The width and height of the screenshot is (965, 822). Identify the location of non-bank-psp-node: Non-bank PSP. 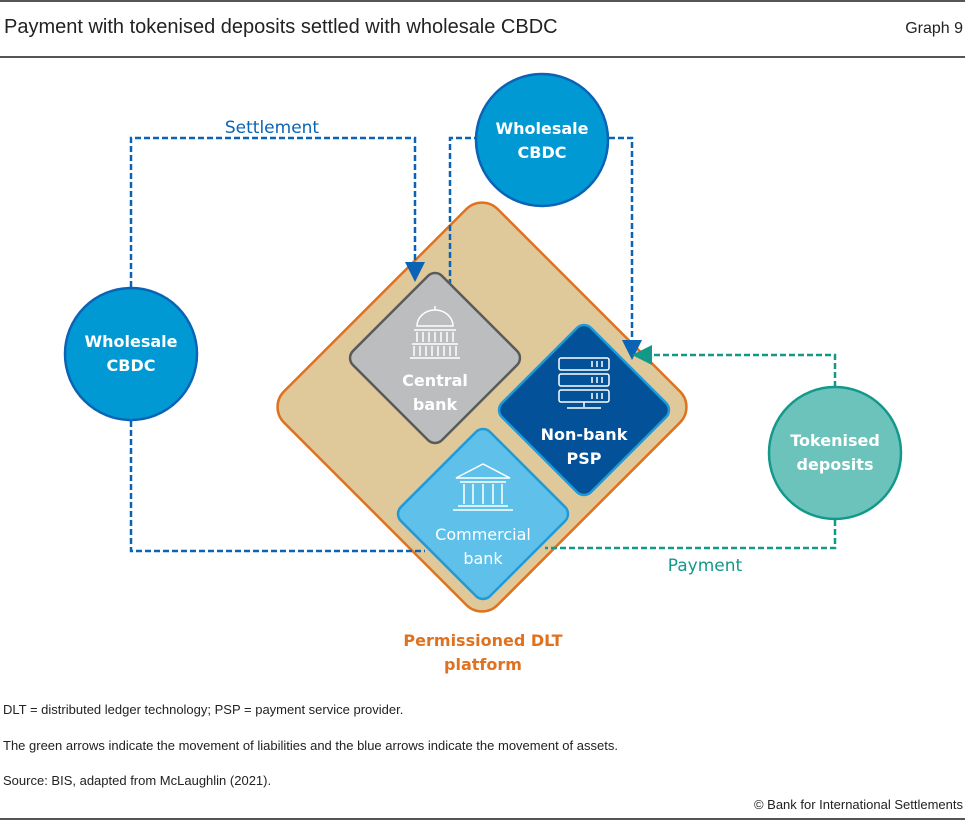
(584, 410).